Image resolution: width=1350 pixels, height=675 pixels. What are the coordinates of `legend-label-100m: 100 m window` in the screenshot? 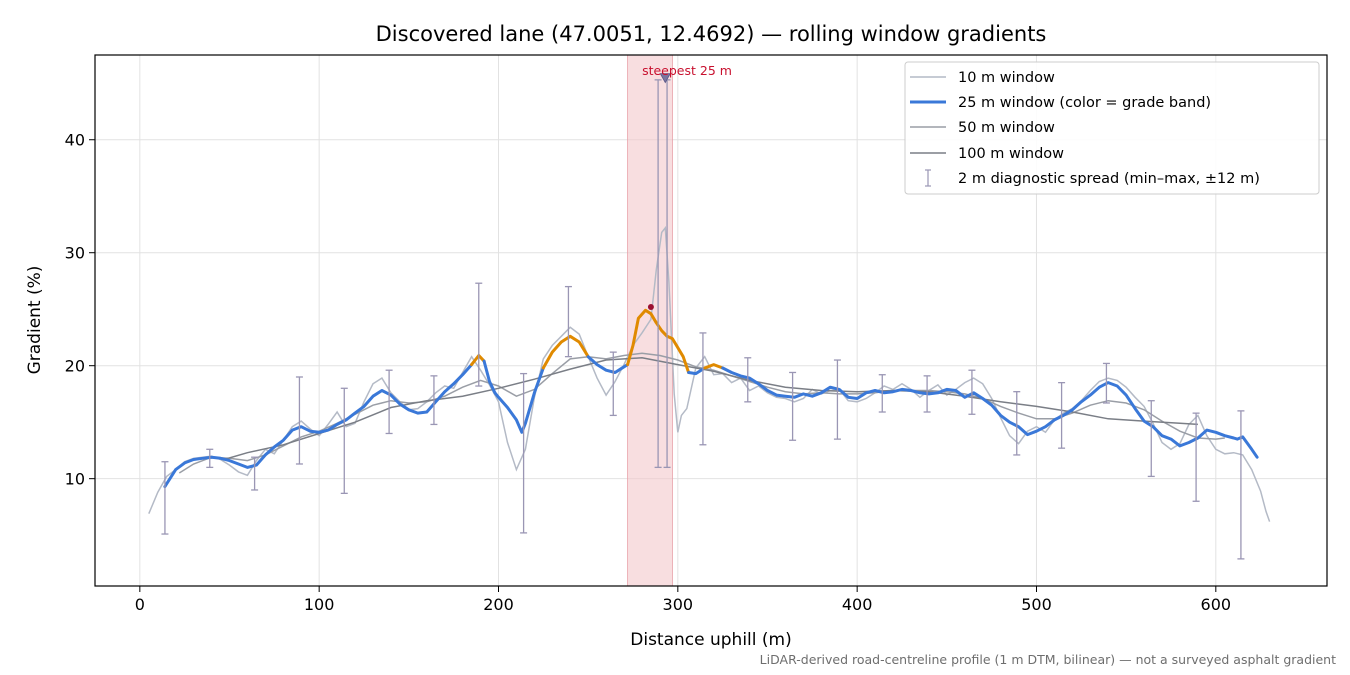 It's located at (1011, 154).